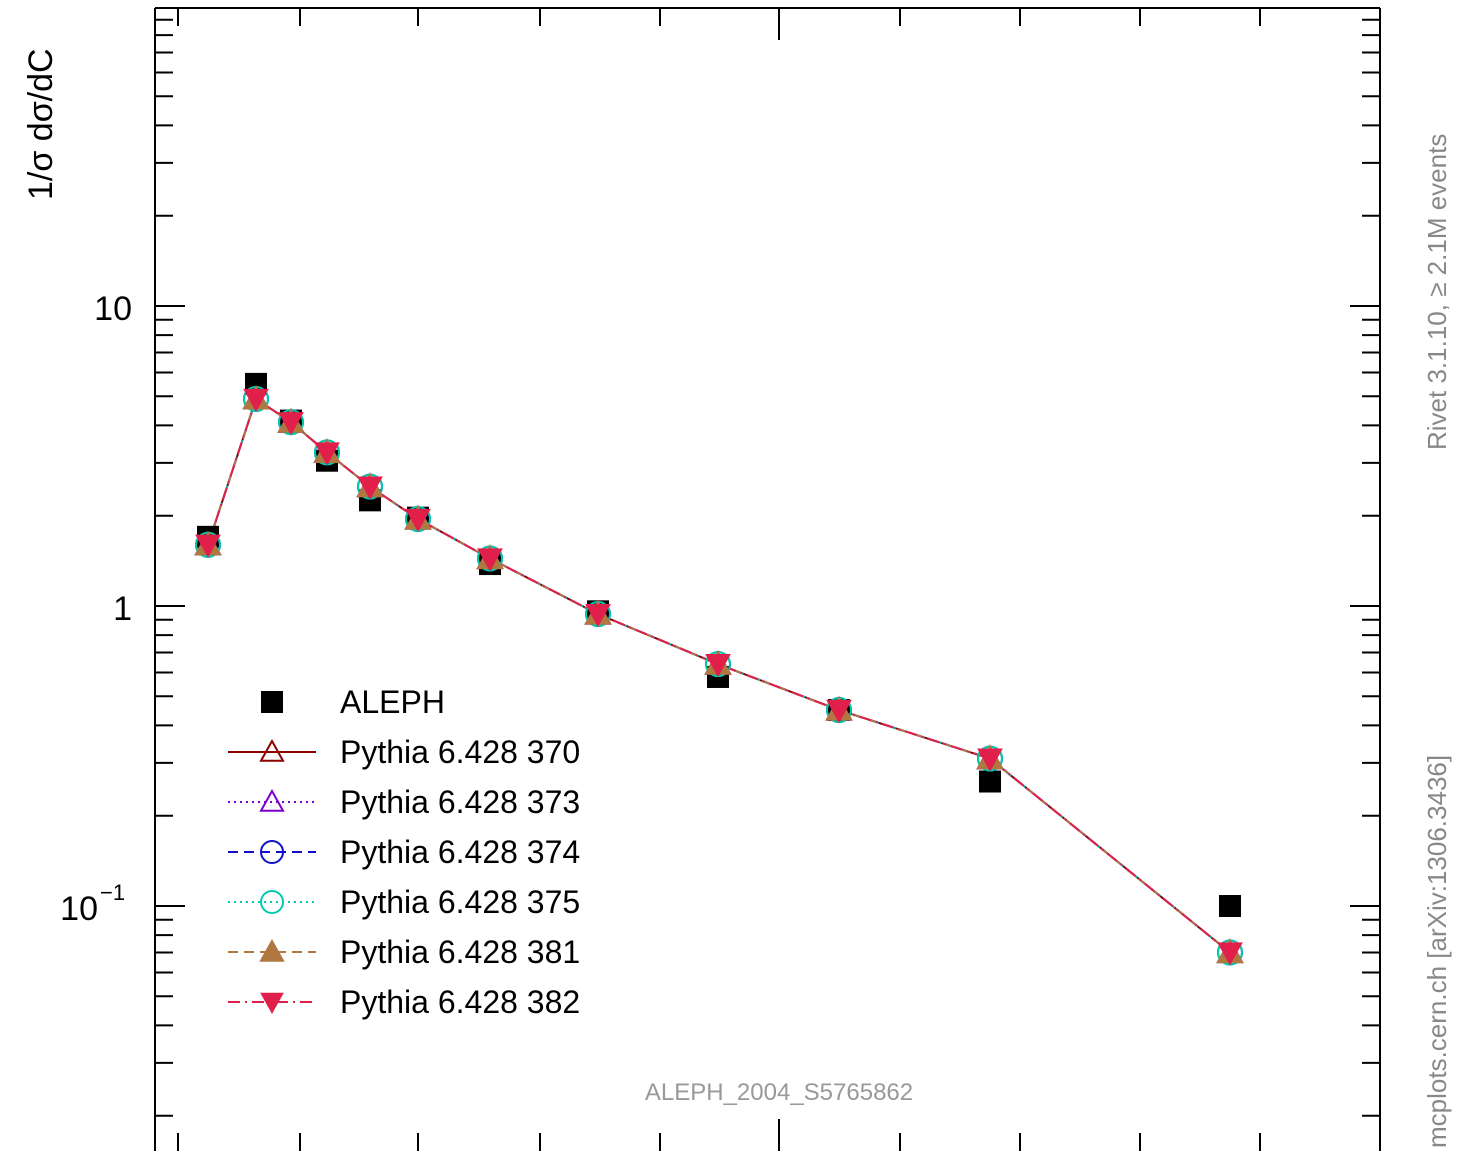  Describe the element at coordinates (460, 902) in the screenshot. I see `legend-label-4: Pythia 6.428 375` at that location.